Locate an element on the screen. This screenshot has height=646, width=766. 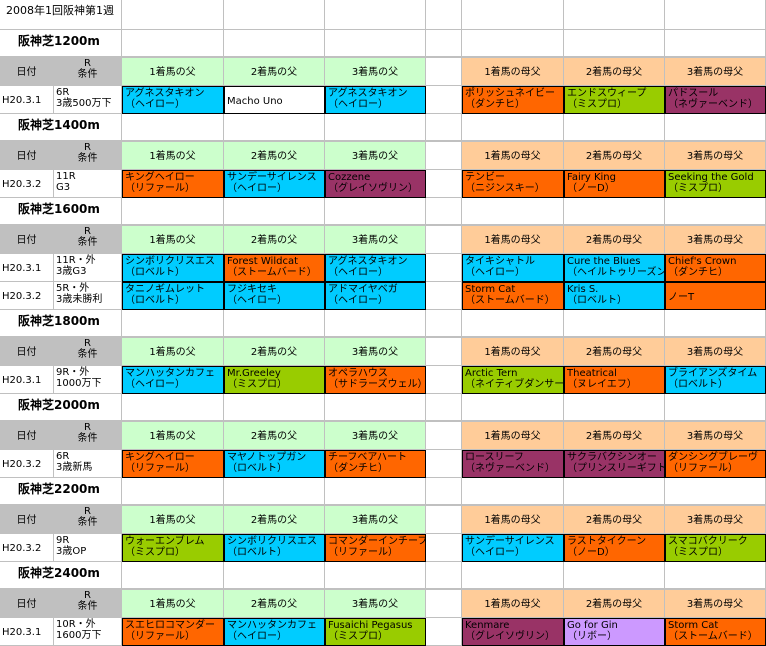
sire-line: アグネスタキオン is located at coordinates (165, 93).